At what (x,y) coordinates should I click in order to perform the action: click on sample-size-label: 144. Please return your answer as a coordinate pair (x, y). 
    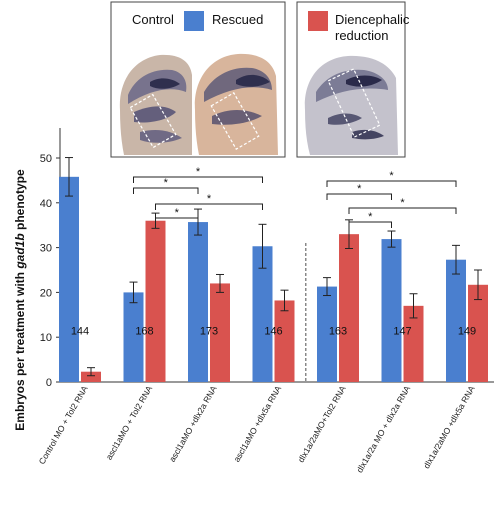
    Looking at the image, I should click on (80, 331).